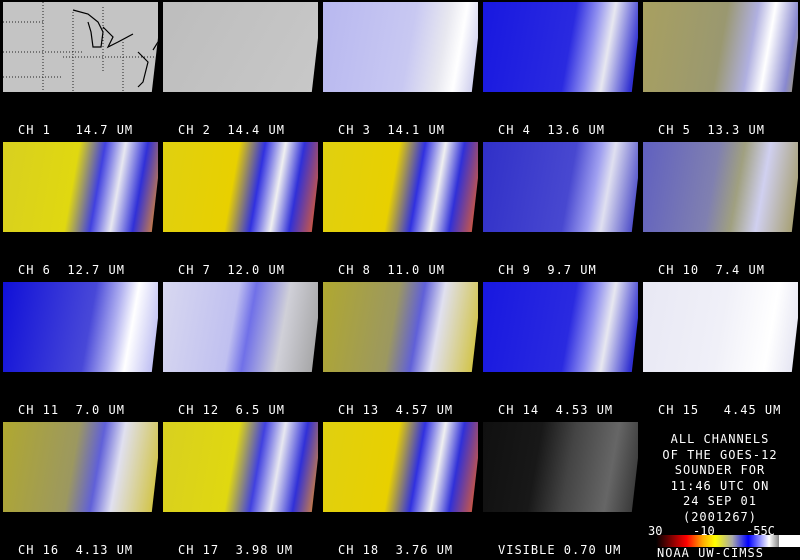  I want to click on channel-label: CH 16 4.13 UM, so click(76, 550).